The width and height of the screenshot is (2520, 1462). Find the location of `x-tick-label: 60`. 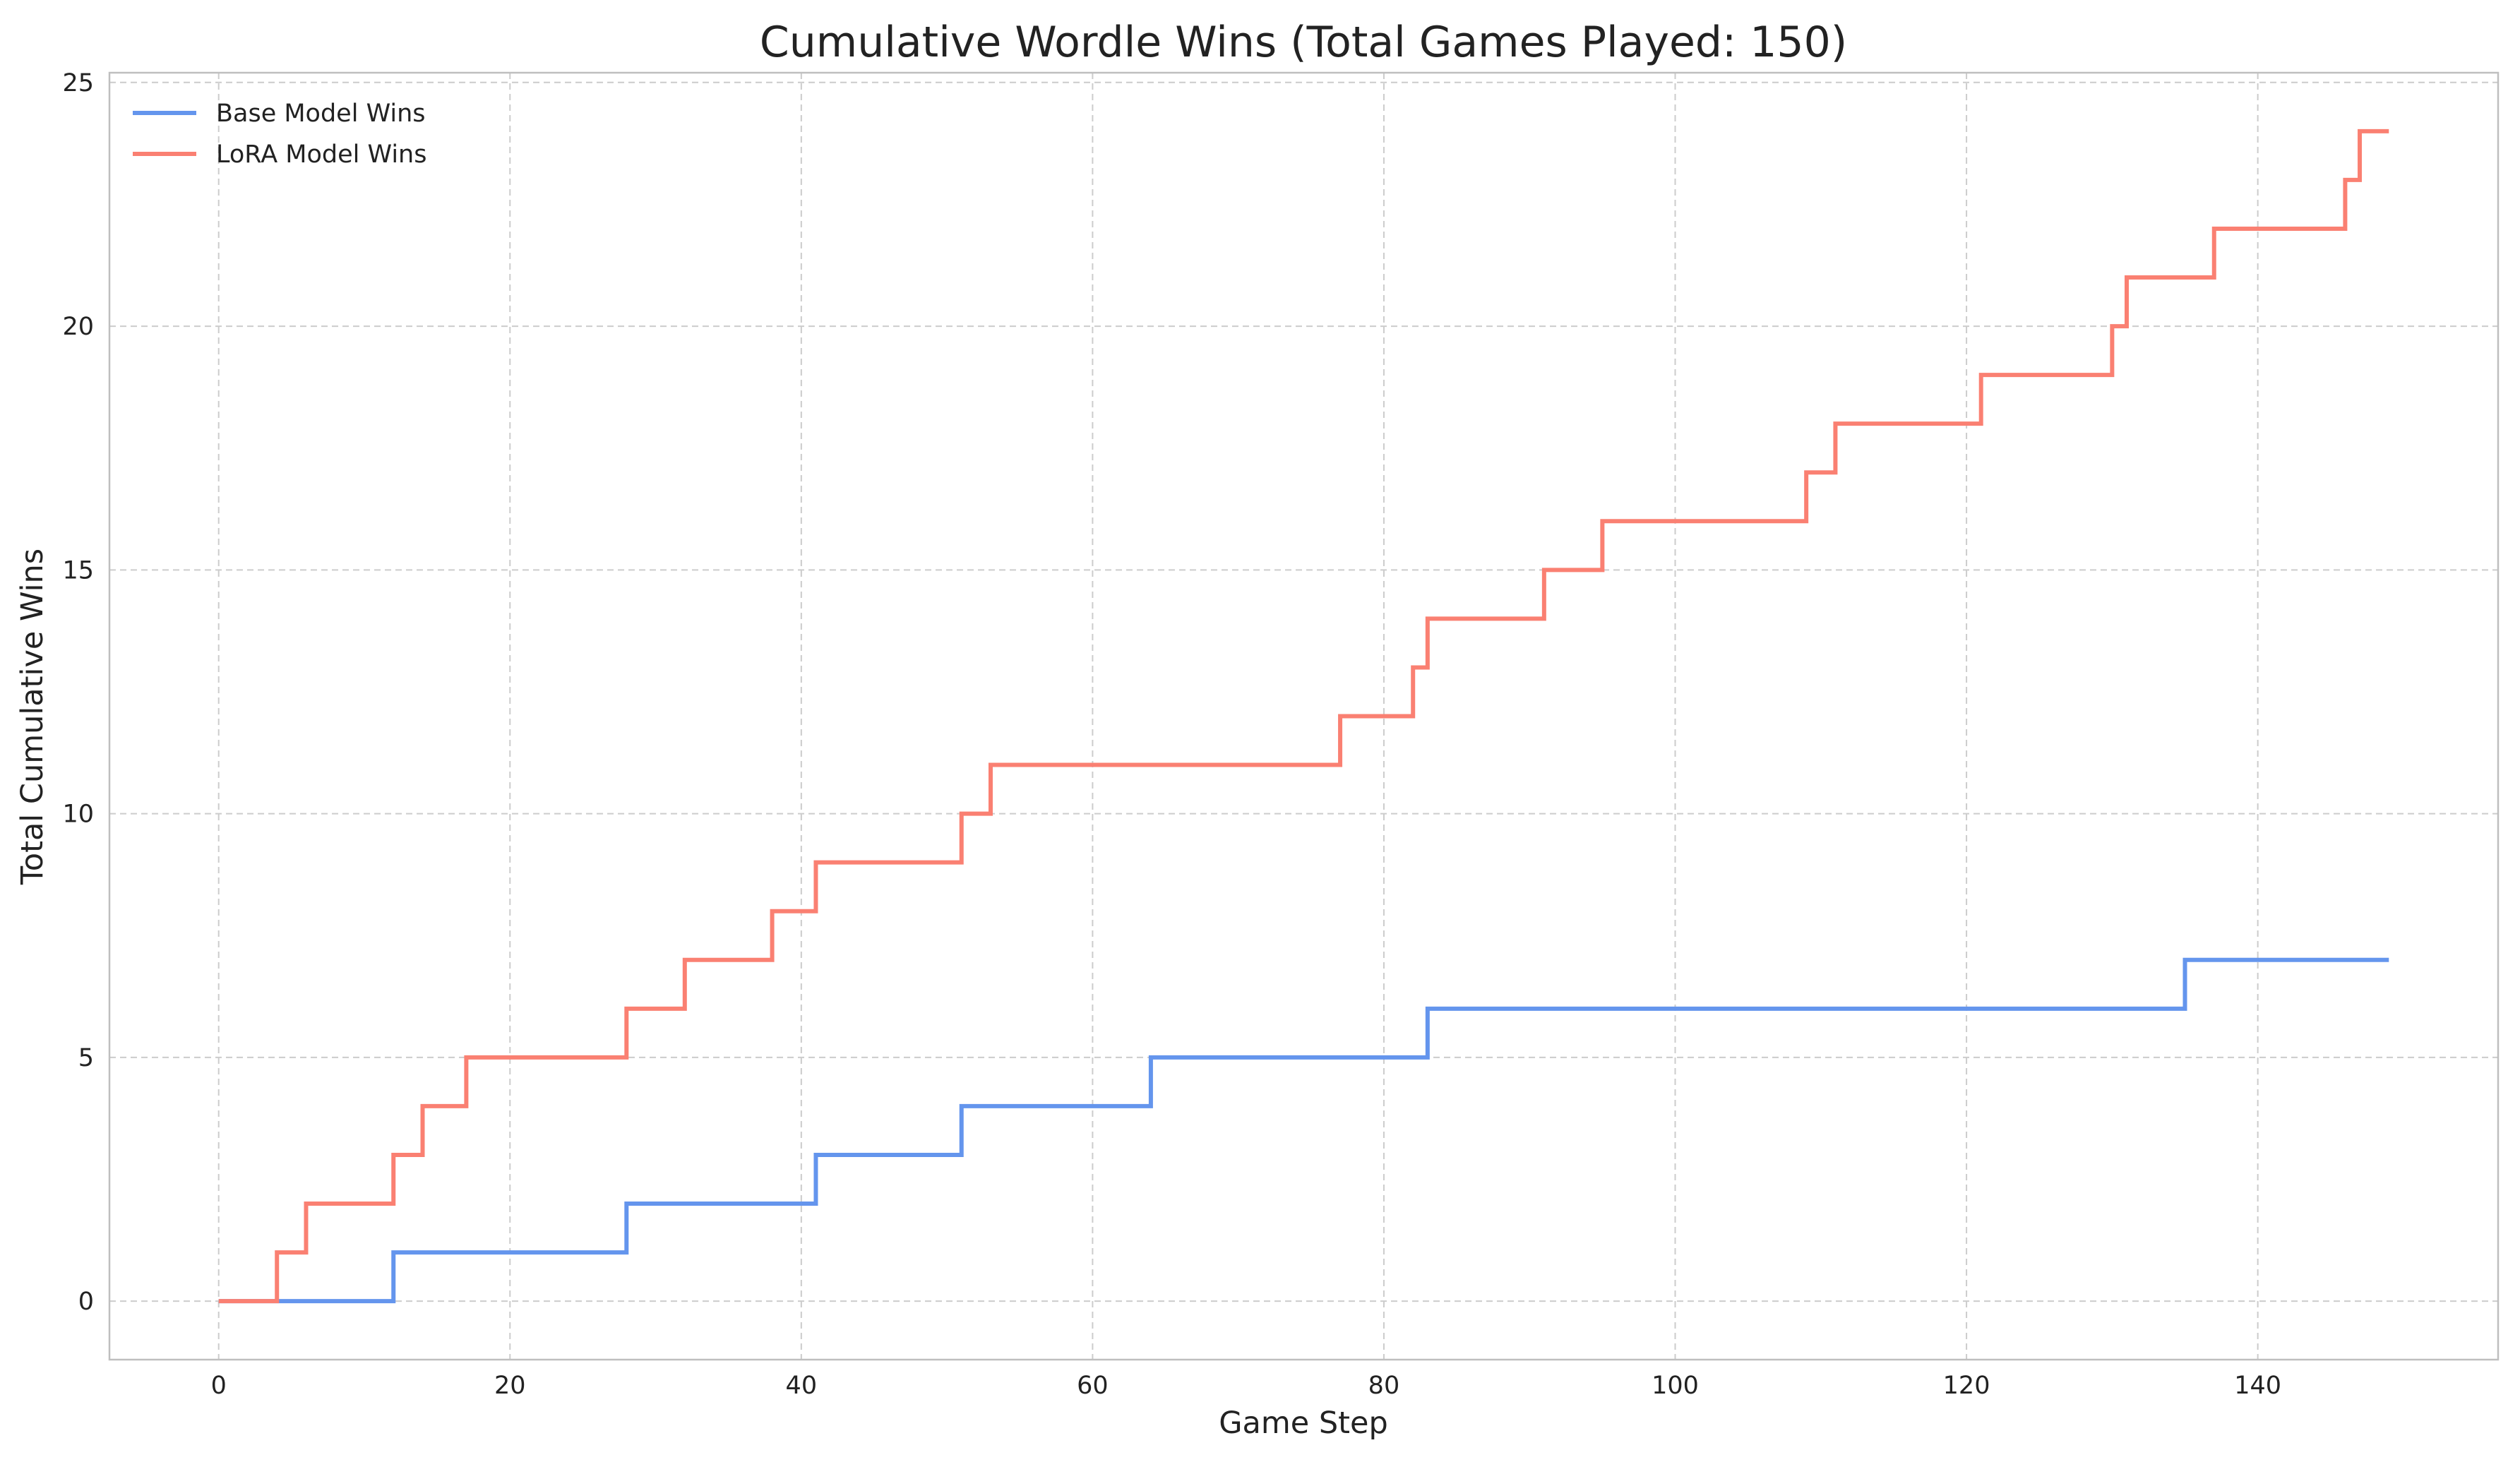

x-tick-label: 60 is located at coordinates (1093, 1386).